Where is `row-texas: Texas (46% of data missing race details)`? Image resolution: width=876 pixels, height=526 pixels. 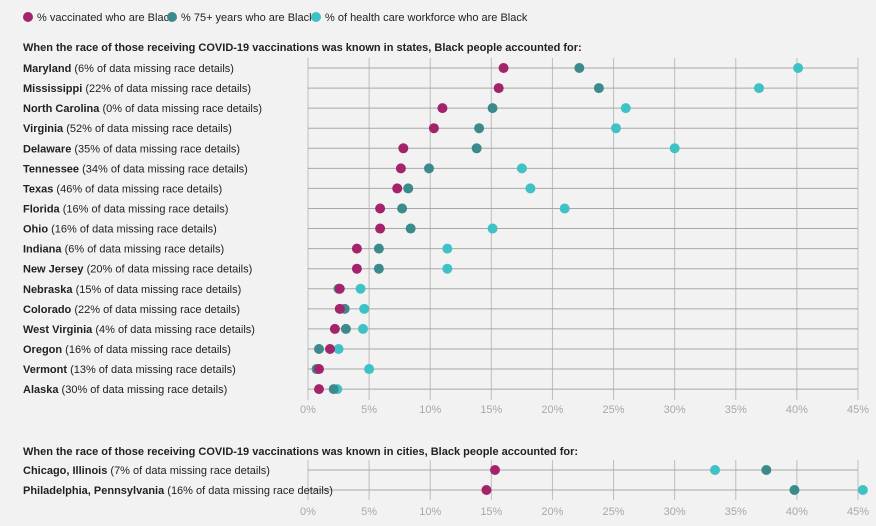 row-texas: Texas (46% of data missing race details) is located at coordinates (440, 189).